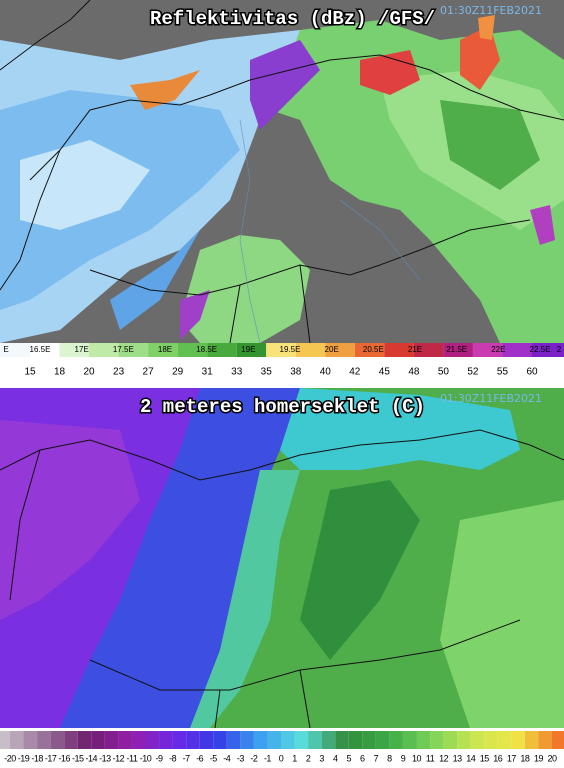  I want to click on legend-label: 4, so click(335, 758).